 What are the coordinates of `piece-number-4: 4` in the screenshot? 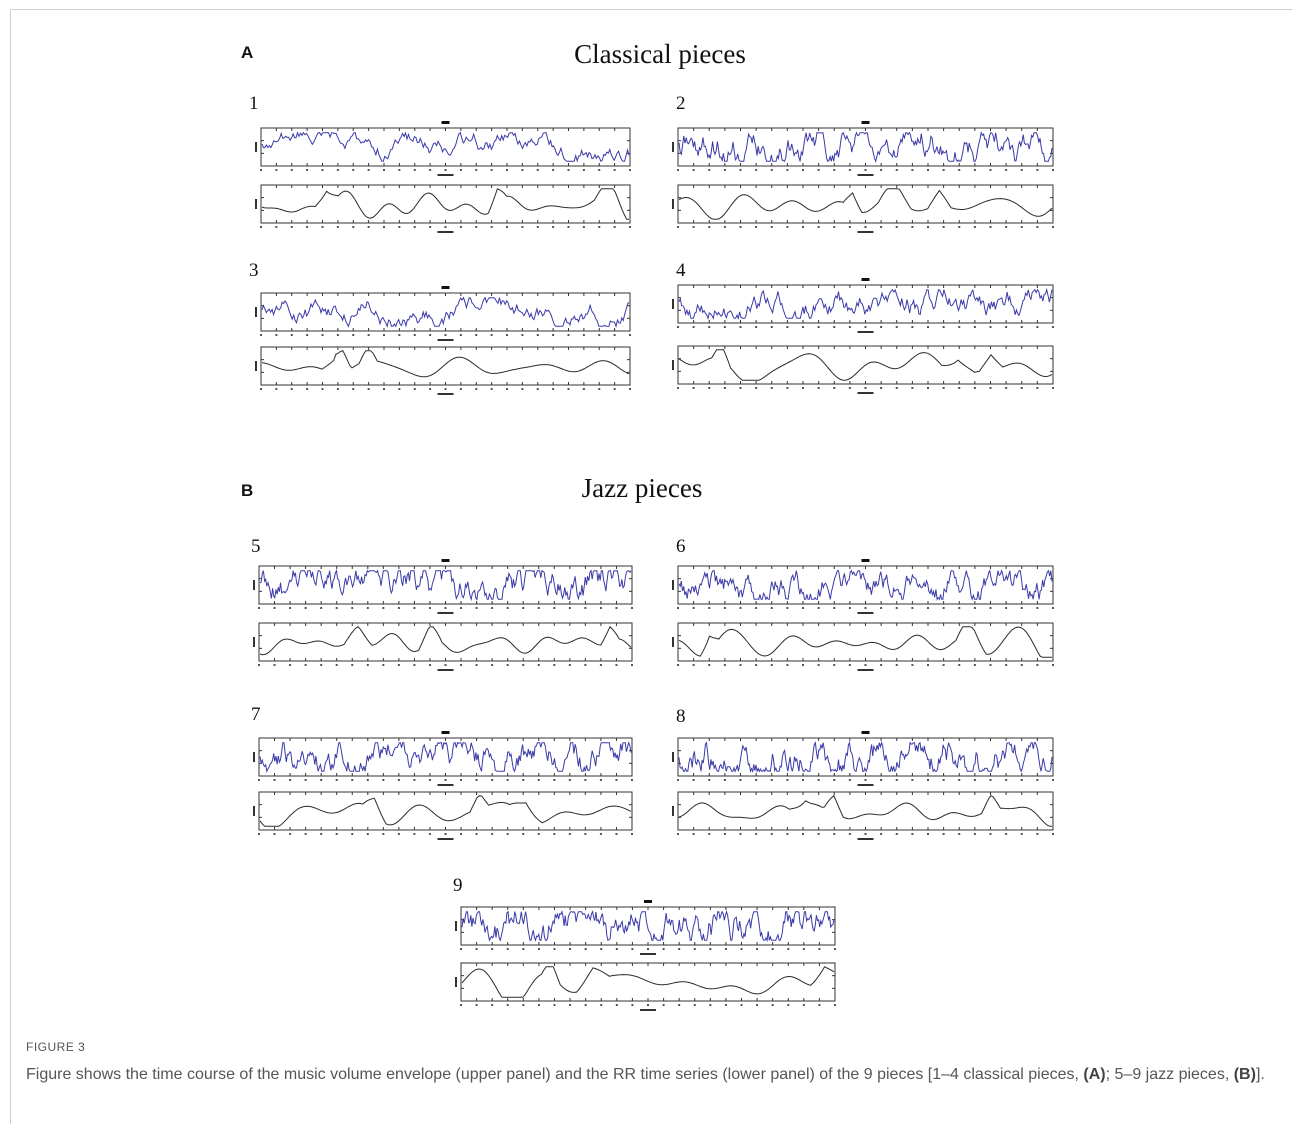 It's located at (681, 270).